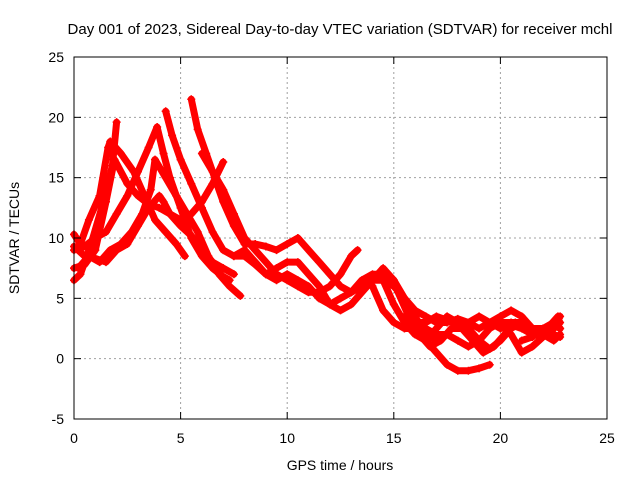 The width and height of the screenshot is (640, 480). Describe the element at coordinates (181, 438) in the screenshot. I see `x-tick-label: 5` at that location.